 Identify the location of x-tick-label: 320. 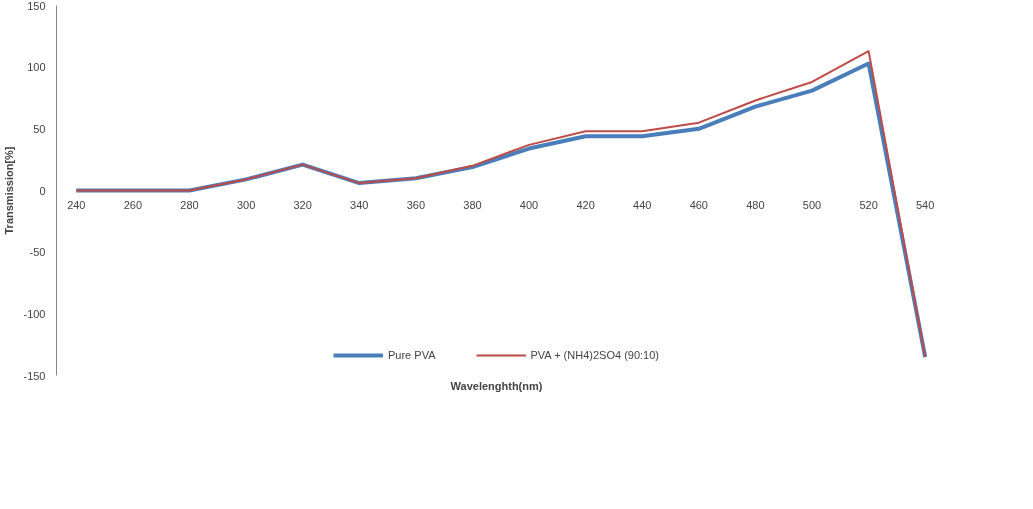
(302, 204).